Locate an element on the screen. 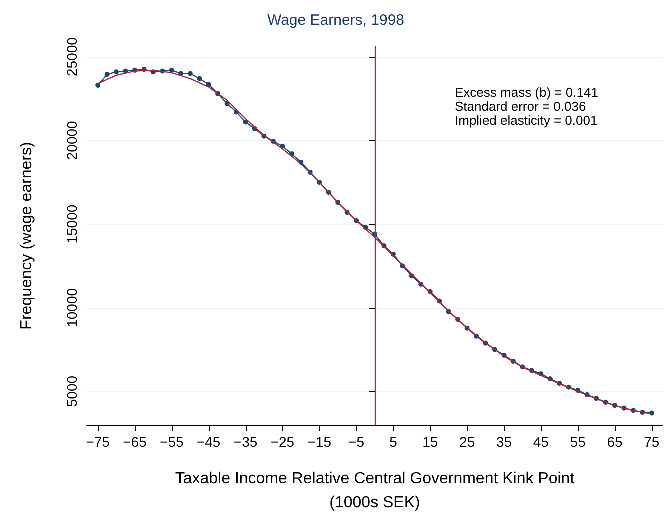 The height and width of the screenshot is (522, 672). x-tick-label: 35 is located at coordinates (504, 442).